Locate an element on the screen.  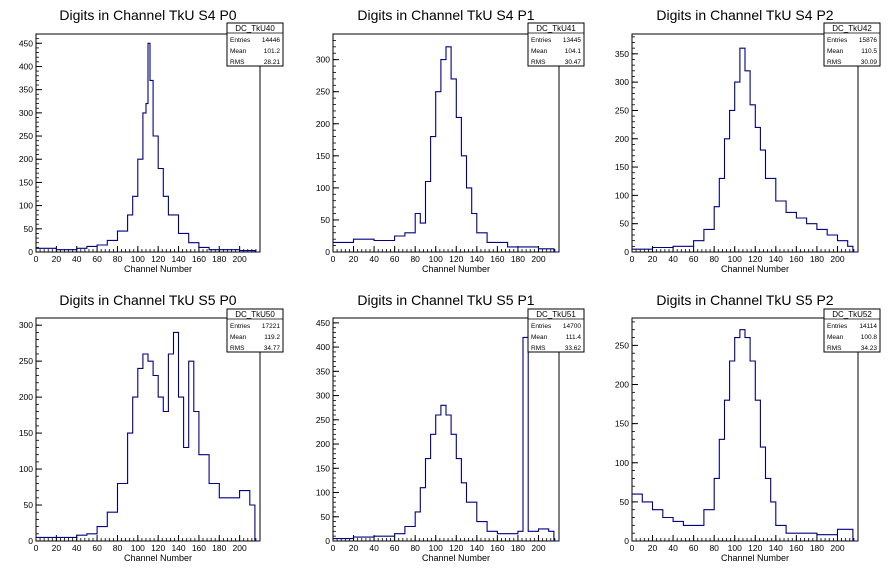
stats-name: DC_TkU42 is located at coordinates (852, 28).